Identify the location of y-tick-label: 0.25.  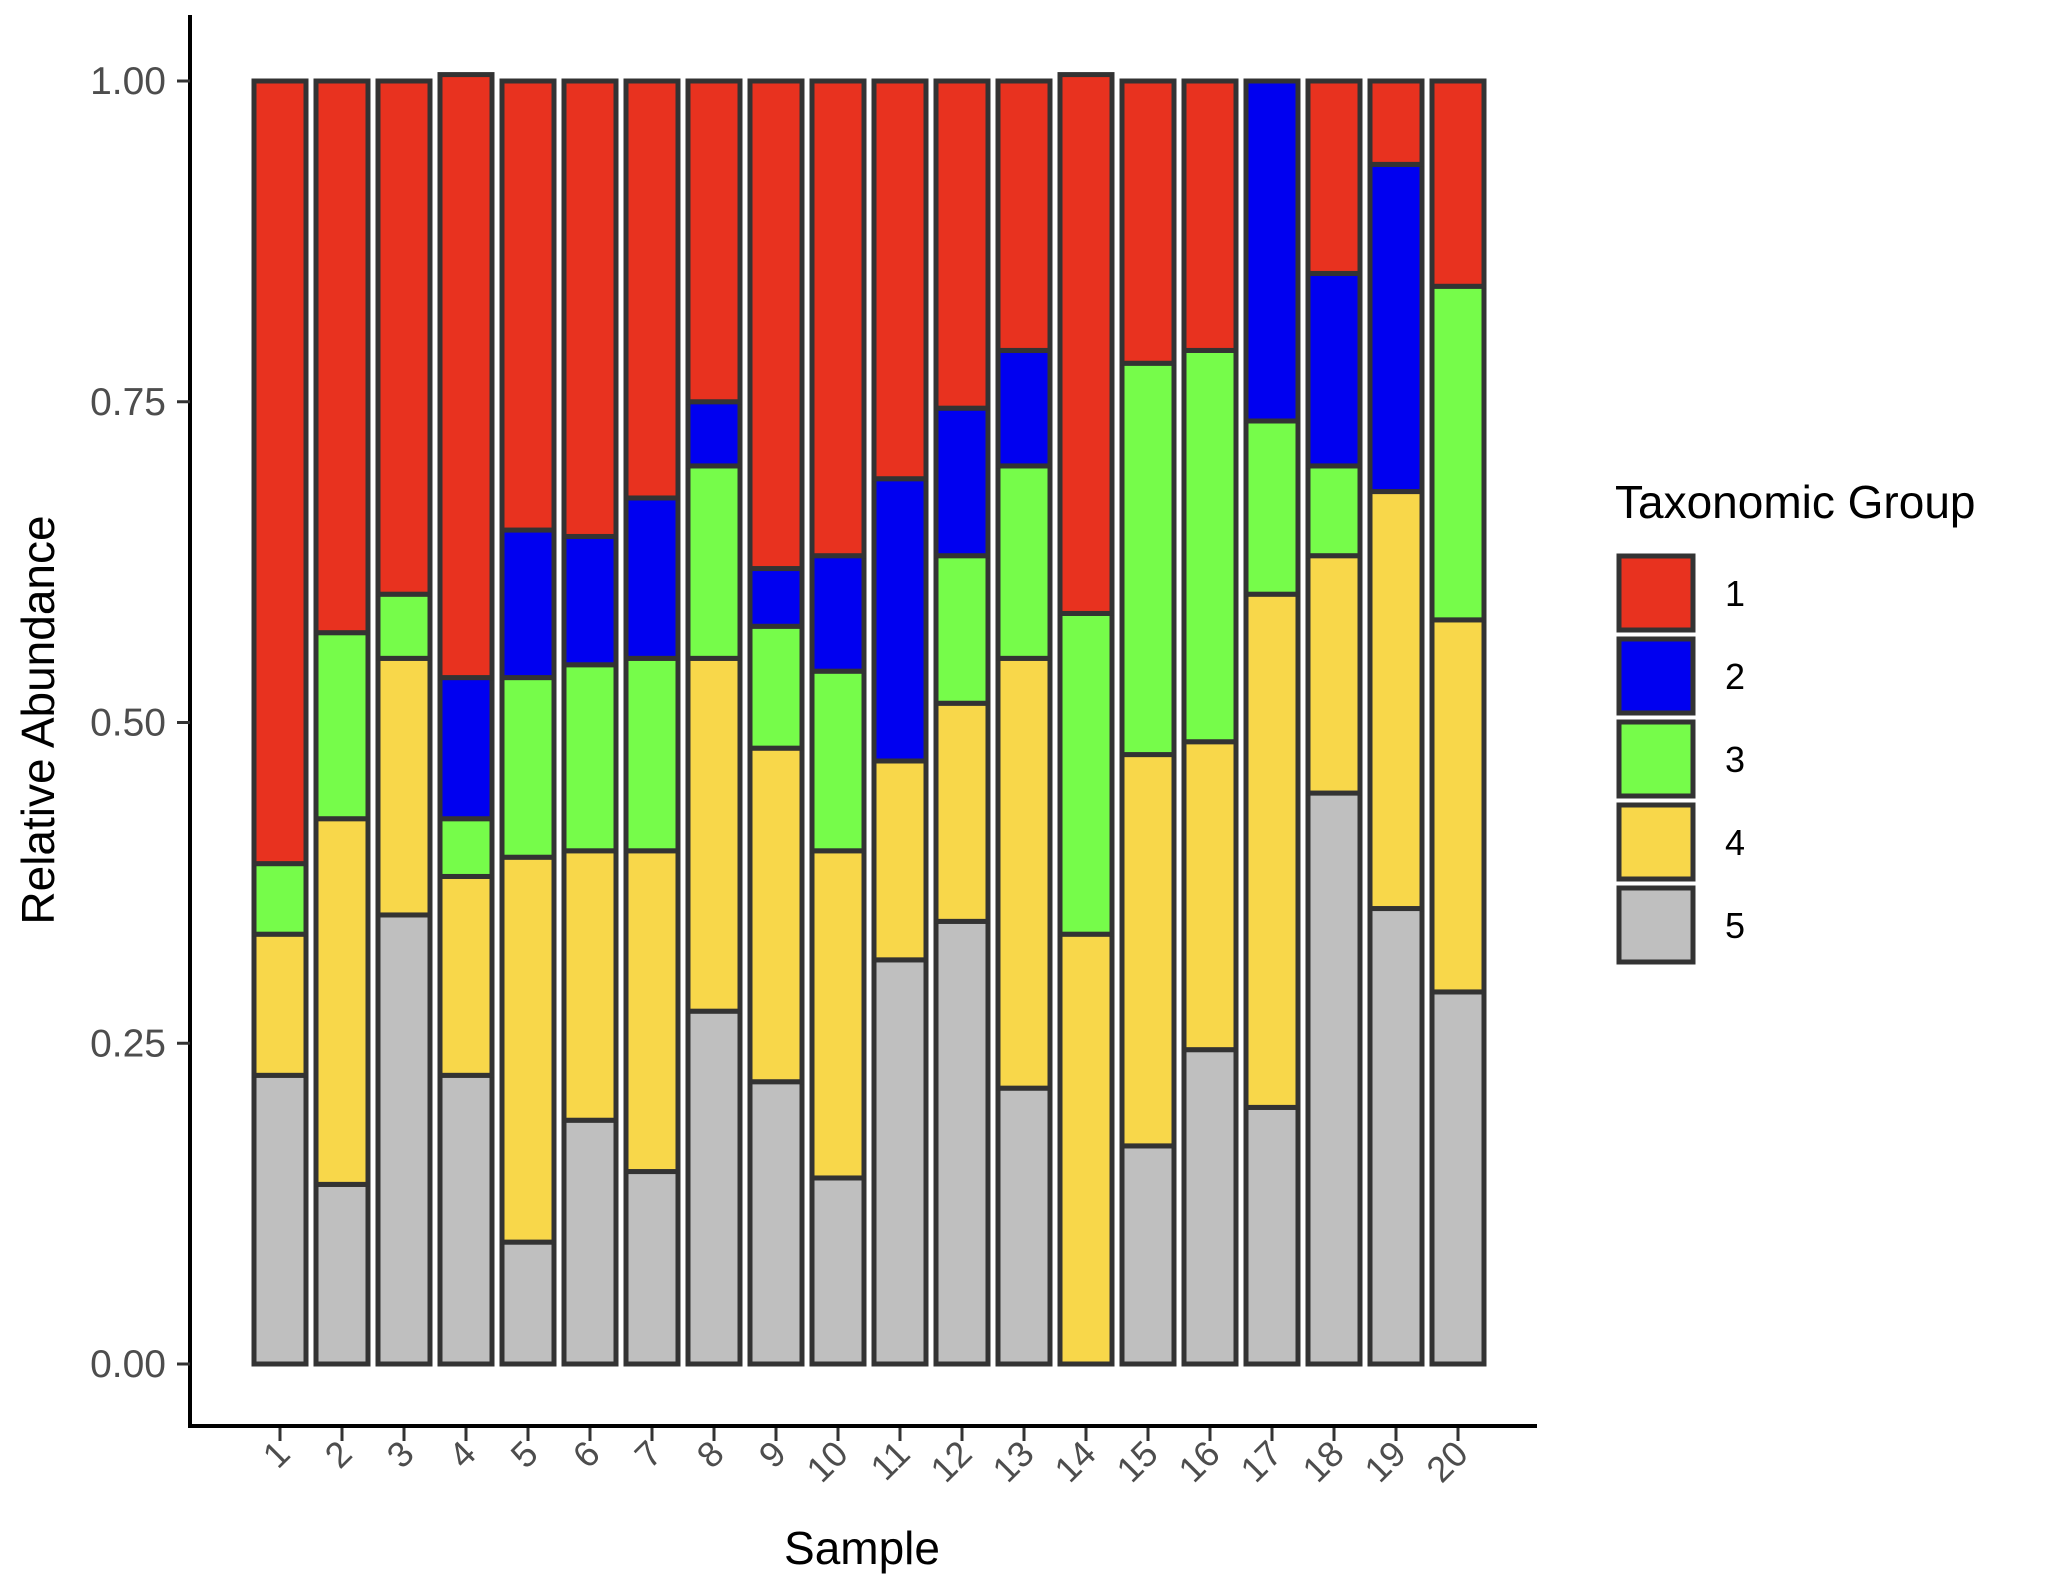
(128, 1043).